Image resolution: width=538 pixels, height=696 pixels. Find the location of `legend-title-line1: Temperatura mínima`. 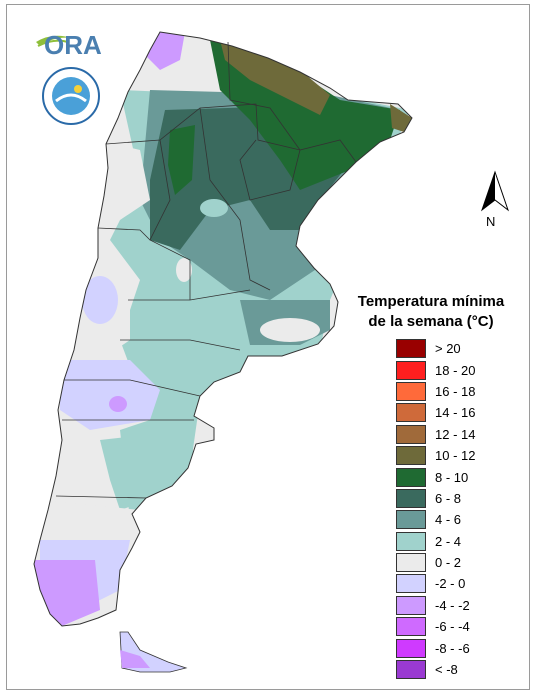

legend-title-line1: Temperatura mínima is located at coordinates (431, 301).